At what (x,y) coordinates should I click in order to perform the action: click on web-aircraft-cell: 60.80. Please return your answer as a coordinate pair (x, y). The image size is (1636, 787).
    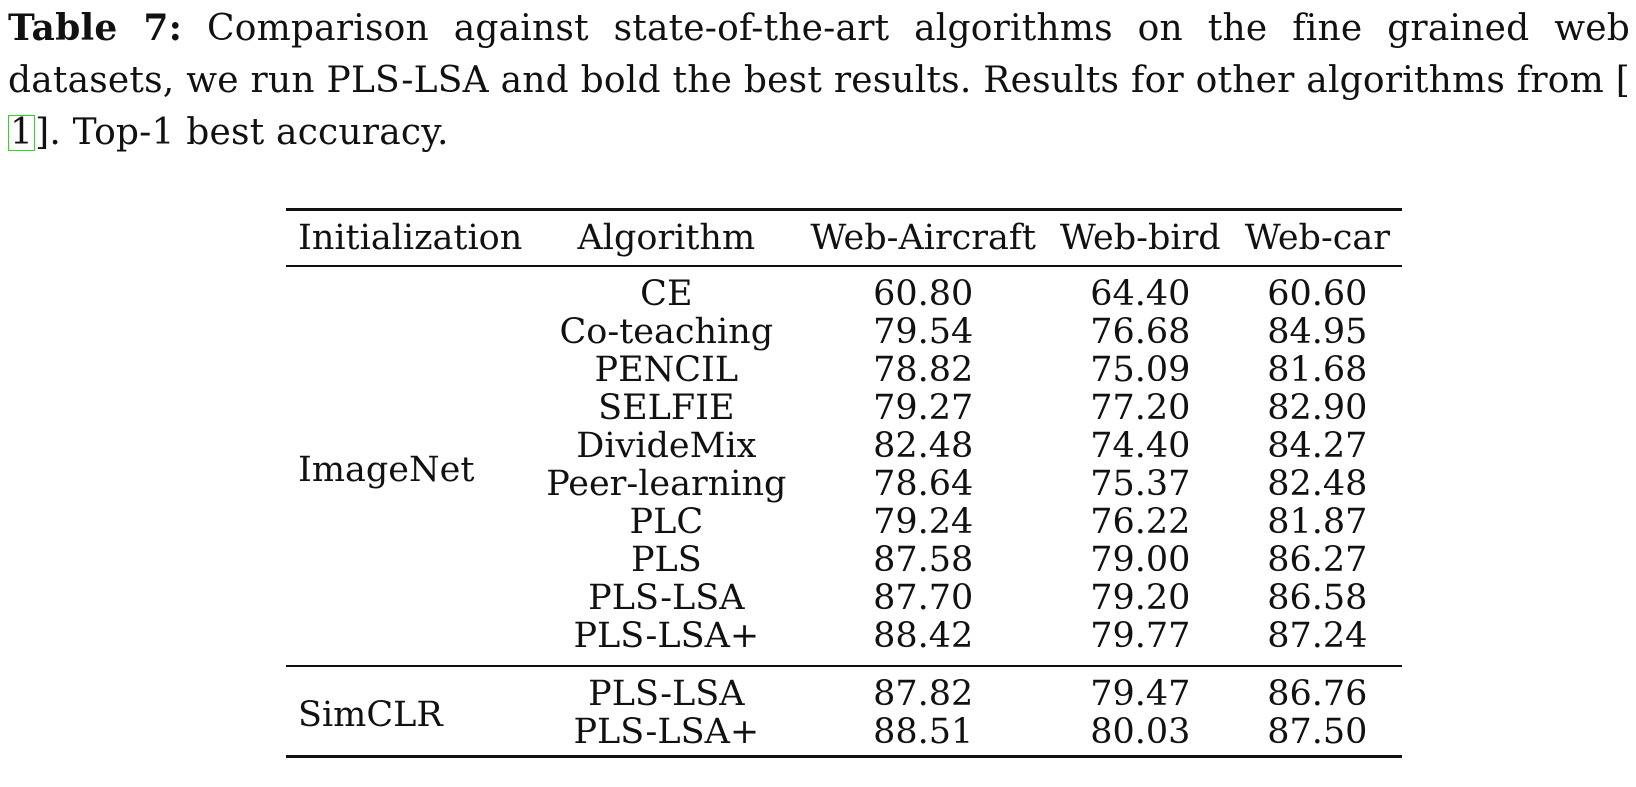
    Looking at the image, I should click on (923, 294).